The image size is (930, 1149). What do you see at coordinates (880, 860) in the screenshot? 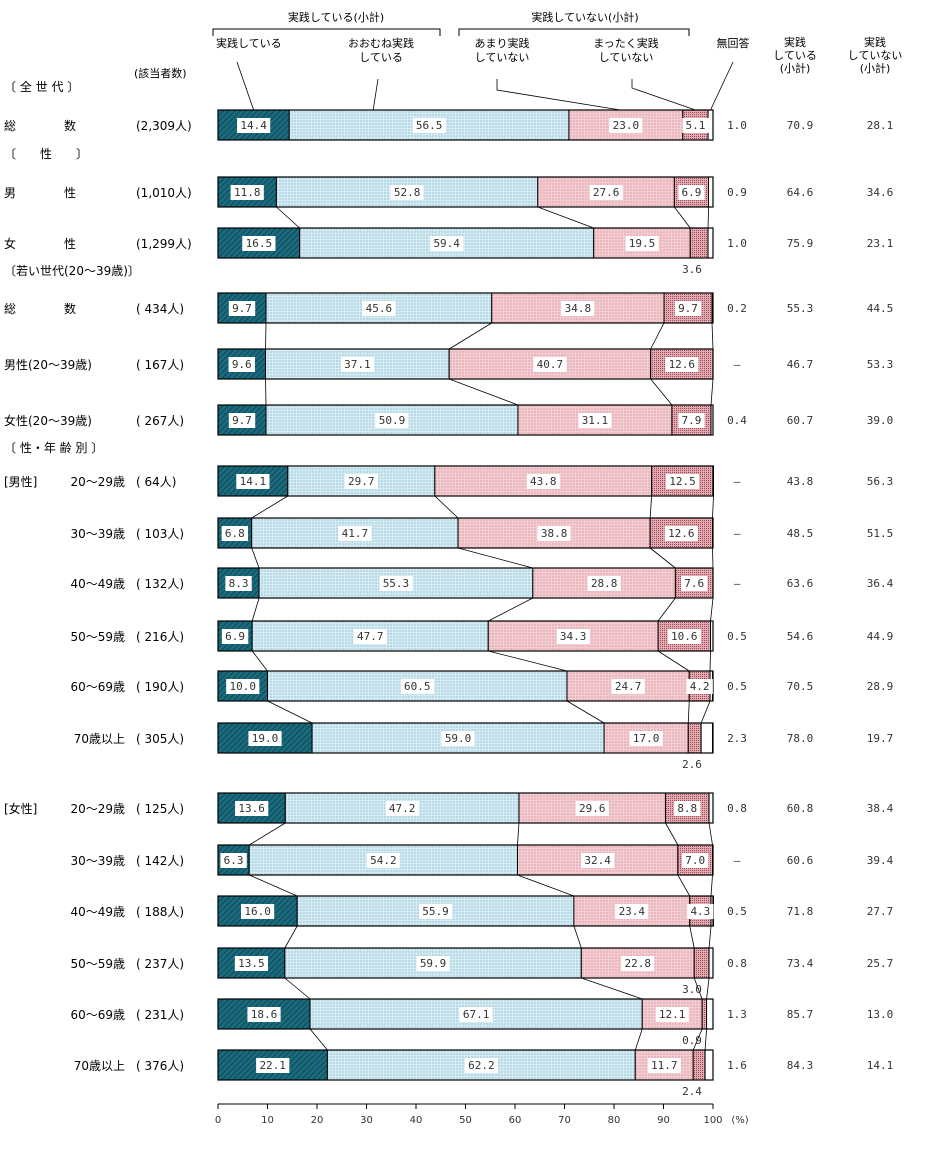
I see `subtotal-no-13: 39.4` at bounding box center [880, 860].